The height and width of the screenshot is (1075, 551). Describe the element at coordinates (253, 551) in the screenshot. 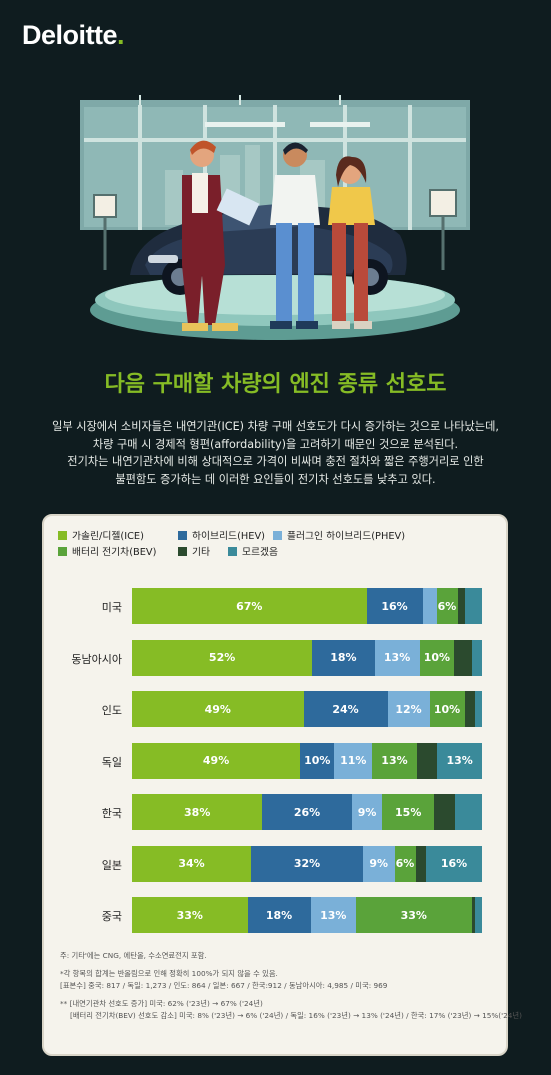

I see `legend-item: 모르겠음` at that location.